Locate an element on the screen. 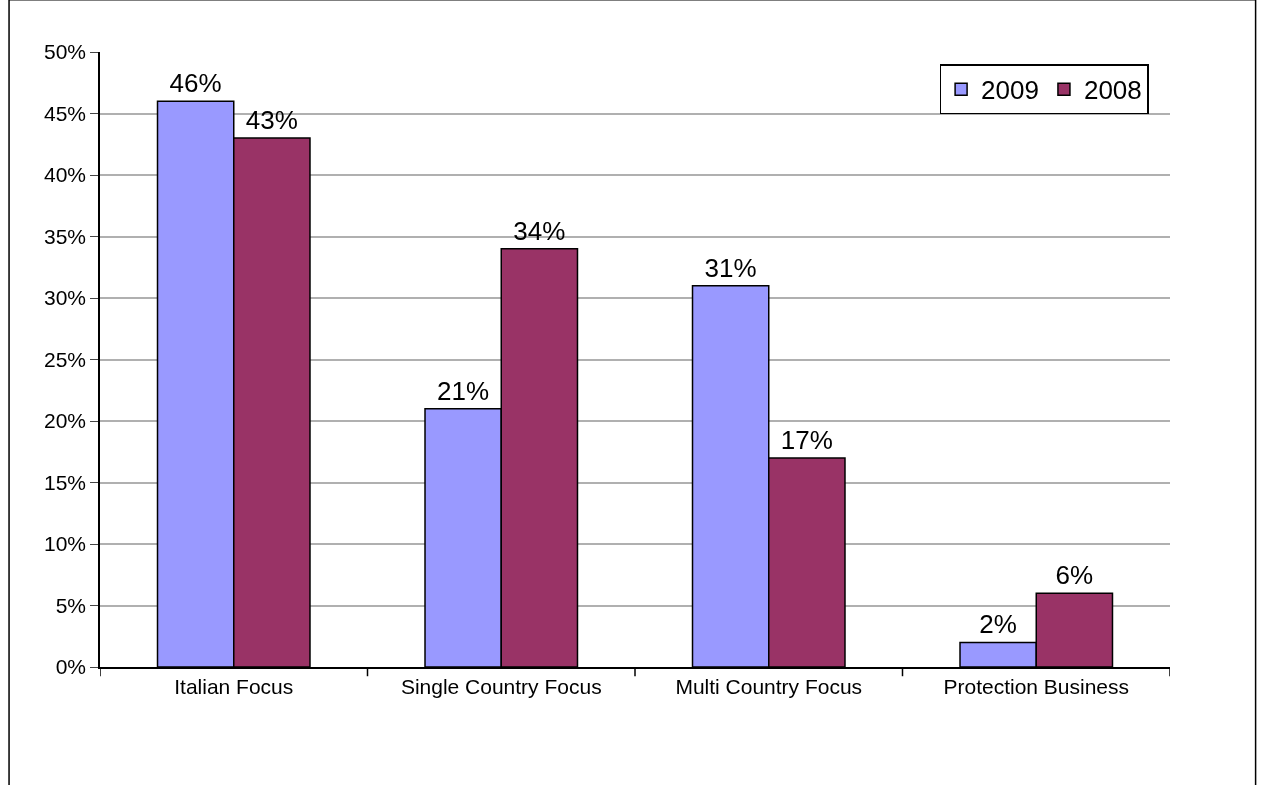 This screenshot has height=785, width=1268. y-tick-label: 20% is located at coordinates (65, 421).